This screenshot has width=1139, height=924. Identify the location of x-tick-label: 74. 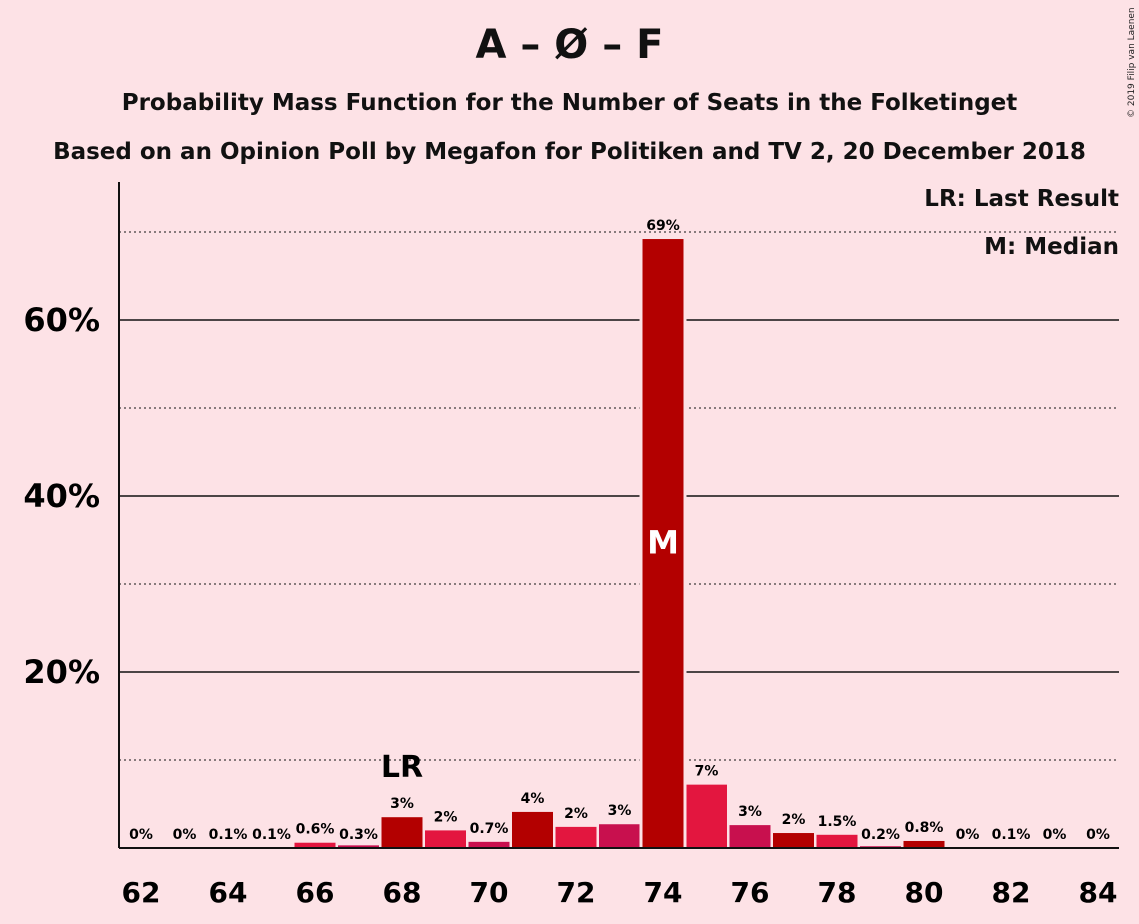
(663, 892).